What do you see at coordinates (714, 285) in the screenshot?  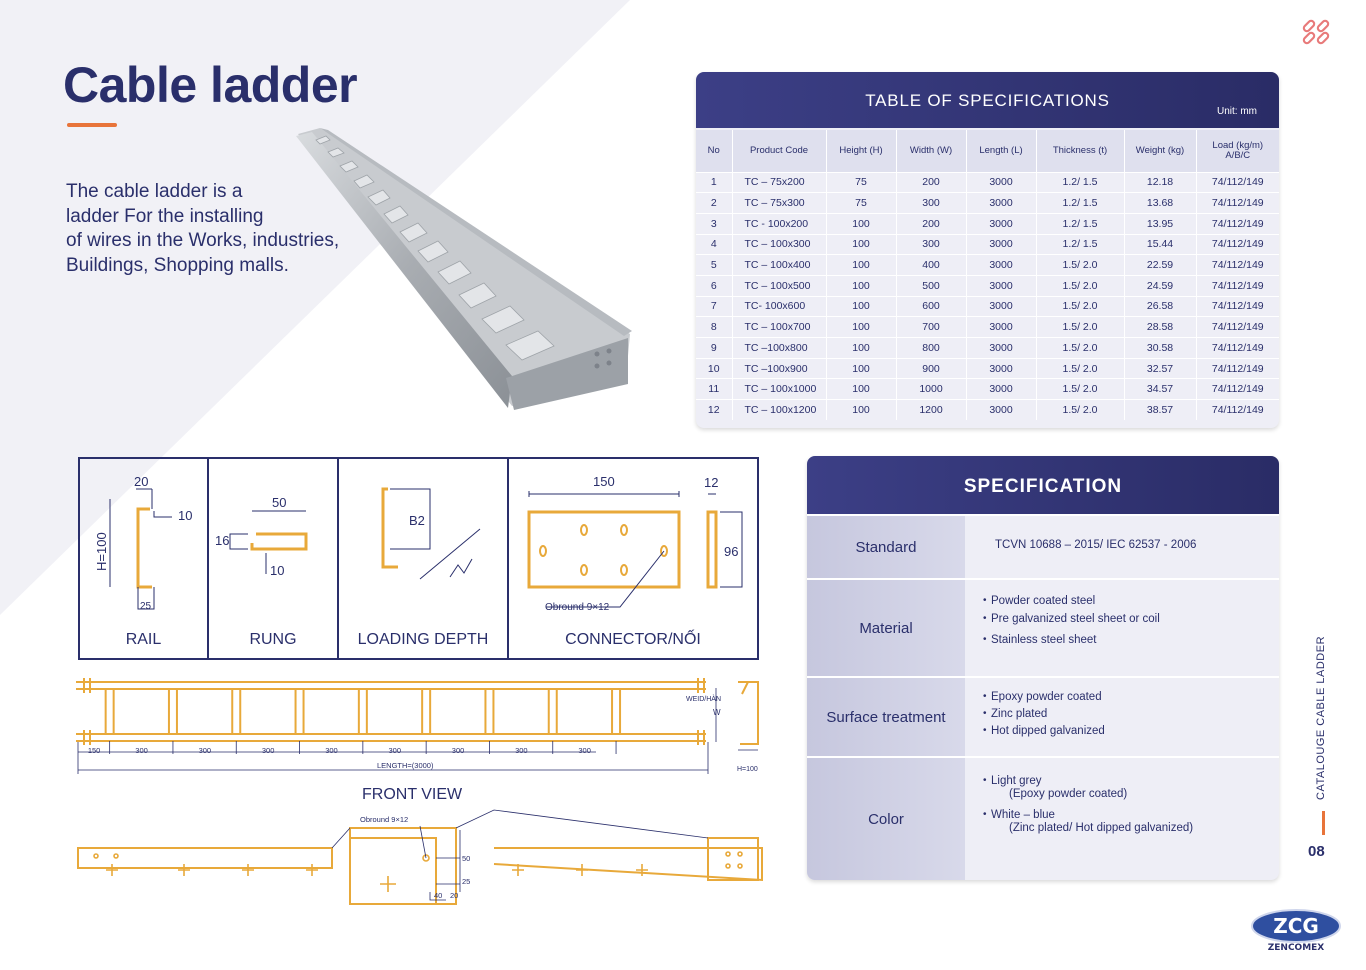 I see `table-cell: 6` at bounding box center [714, 285].